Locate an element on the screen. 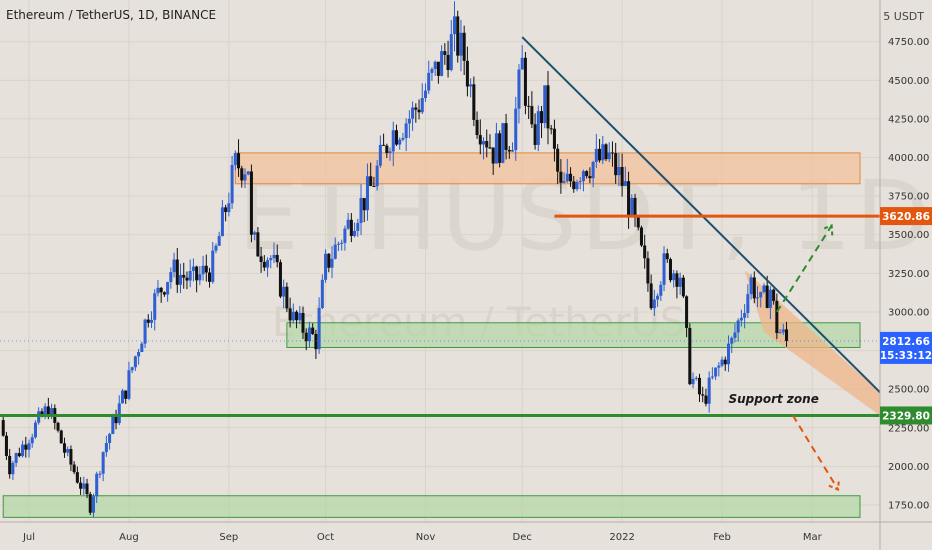 This screenshot has height=550, width=932. bullish-projection-arrowhead is located at coordinates (827, 230).